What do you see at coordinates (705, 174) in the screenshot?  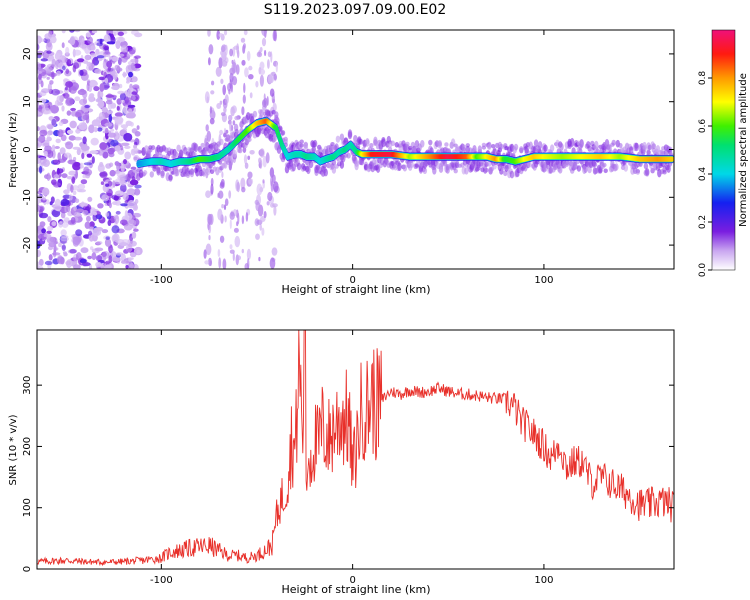 I see `colorbar-ticks: 0.0 0.2 0.4 0.6 0.8` at bounding box center [705, 174].